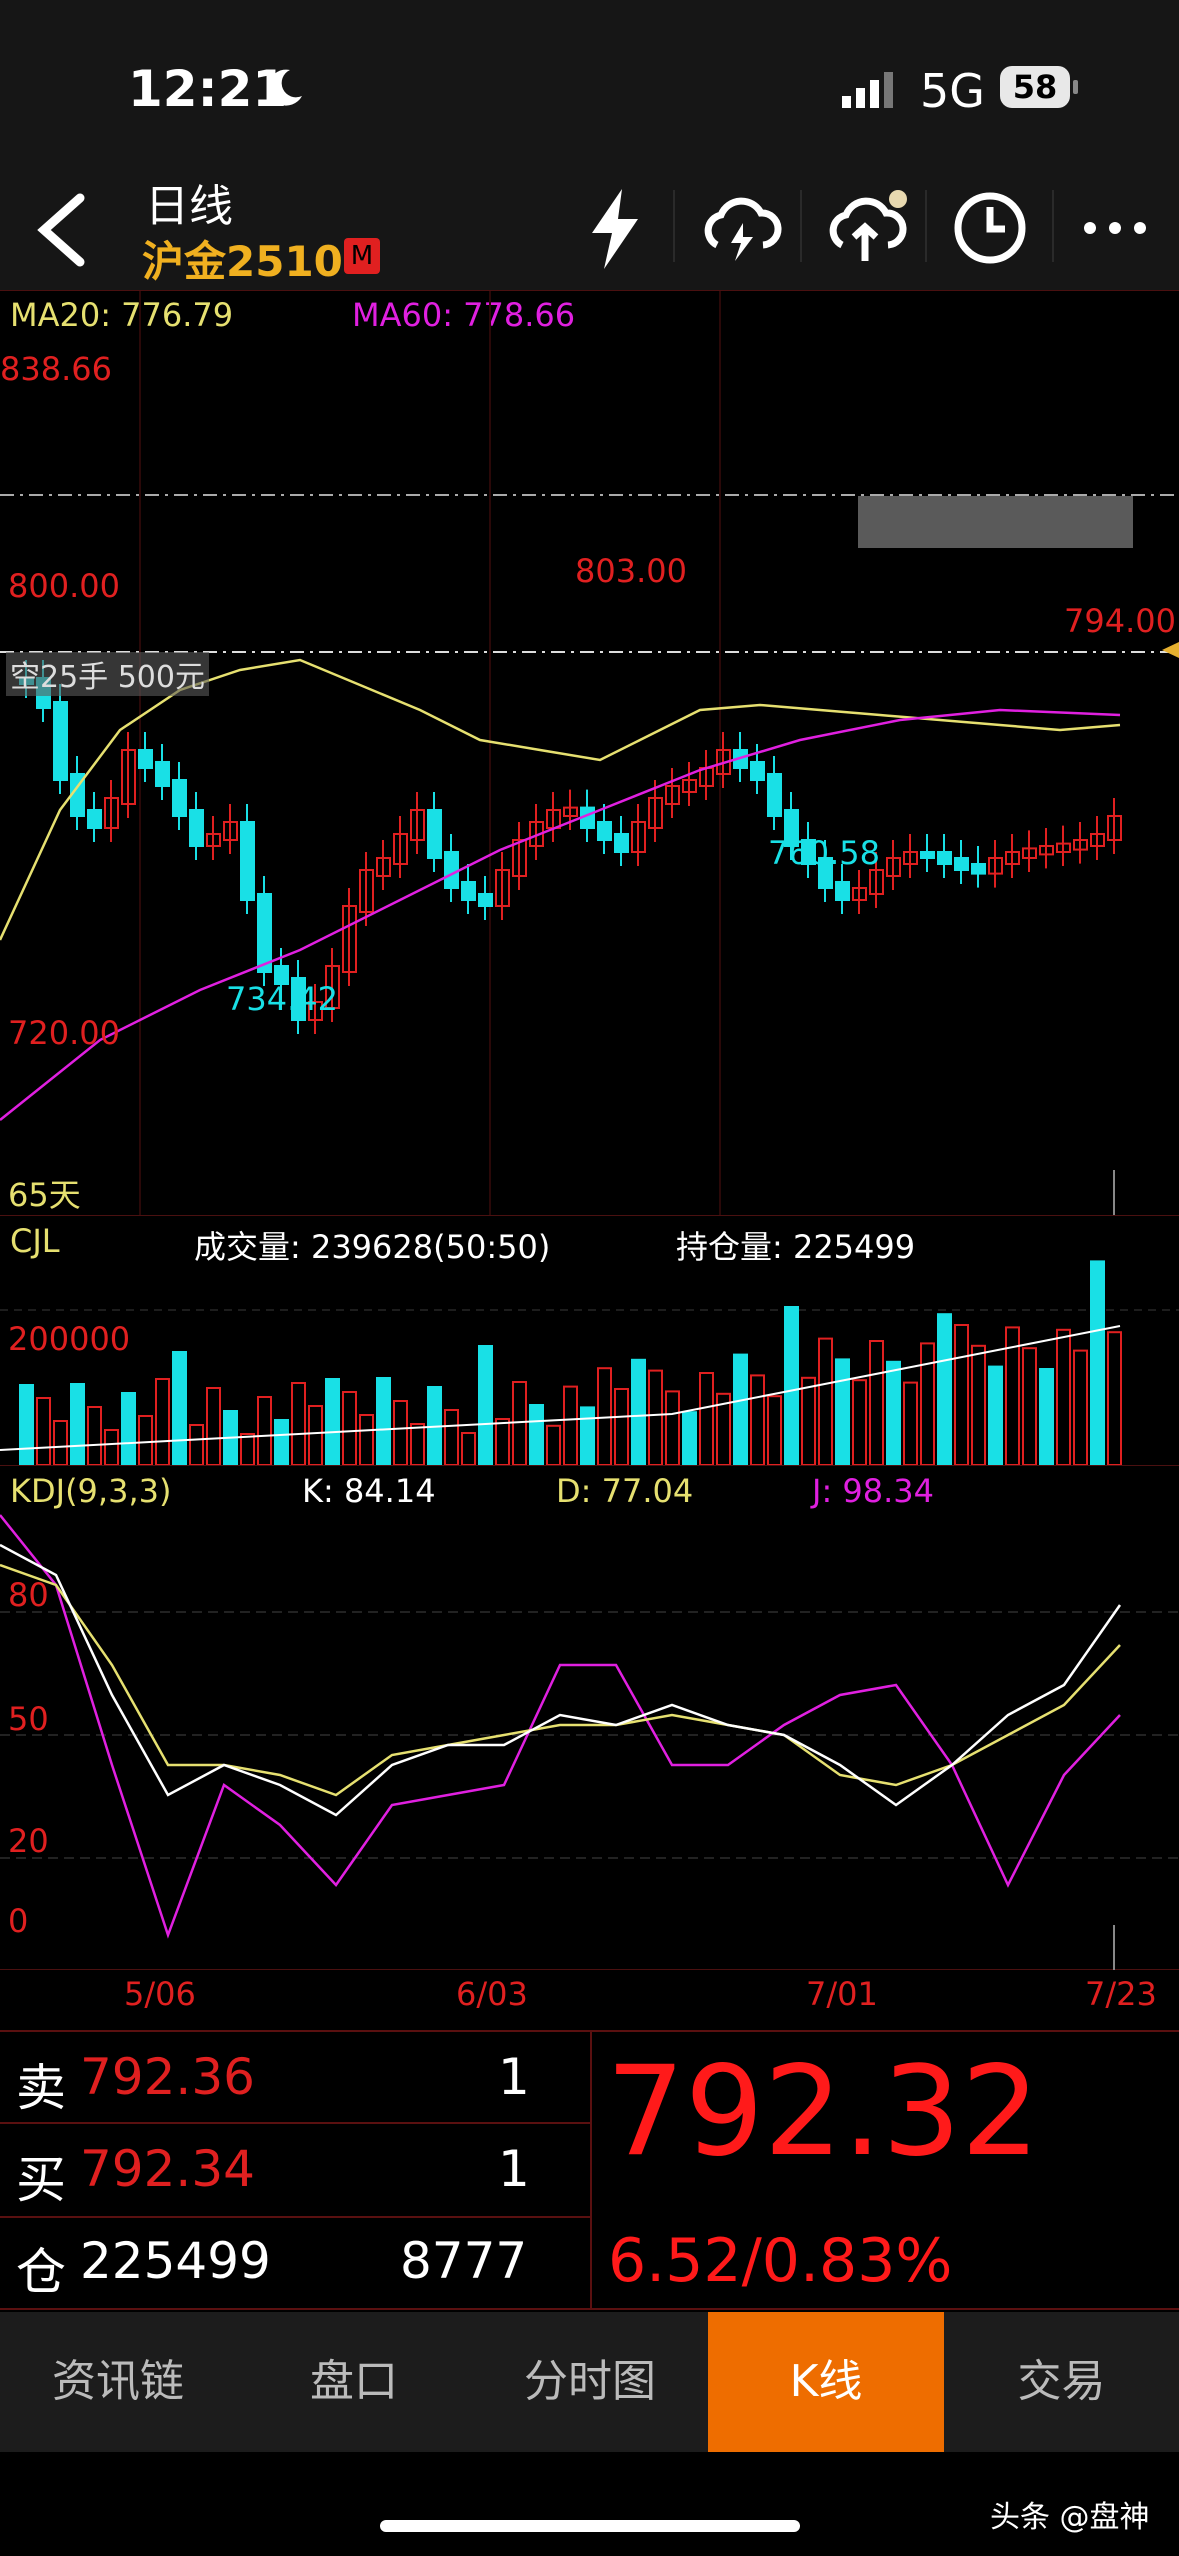 The width and height of the screenshot is (1179, 2556). Describe the element at coordinates (118, 2381) in the screenshot. I see `tab-news: 资讯链` at that location.